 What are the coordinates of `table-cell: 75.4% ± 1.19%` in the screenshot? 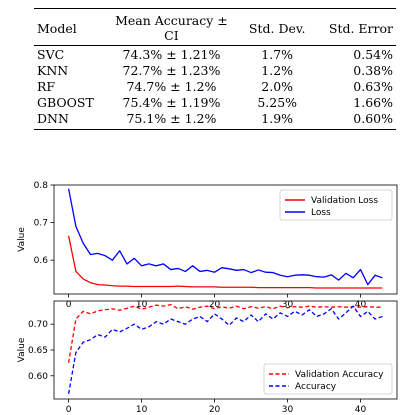 It's located at (171, 102).